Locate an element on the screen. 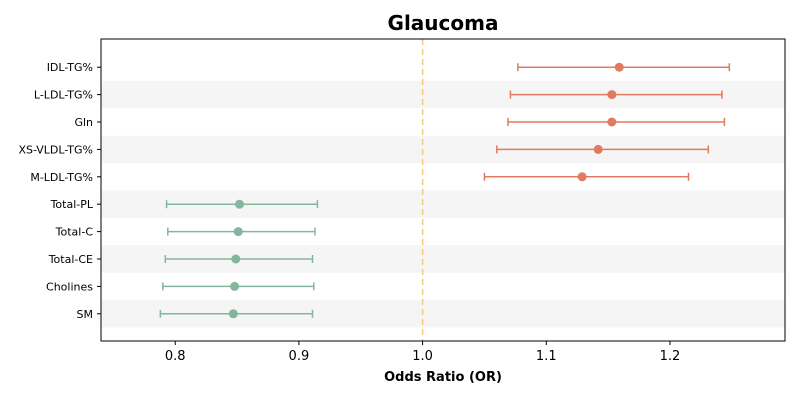  point-total-pl is located at coordinates (242, 204).